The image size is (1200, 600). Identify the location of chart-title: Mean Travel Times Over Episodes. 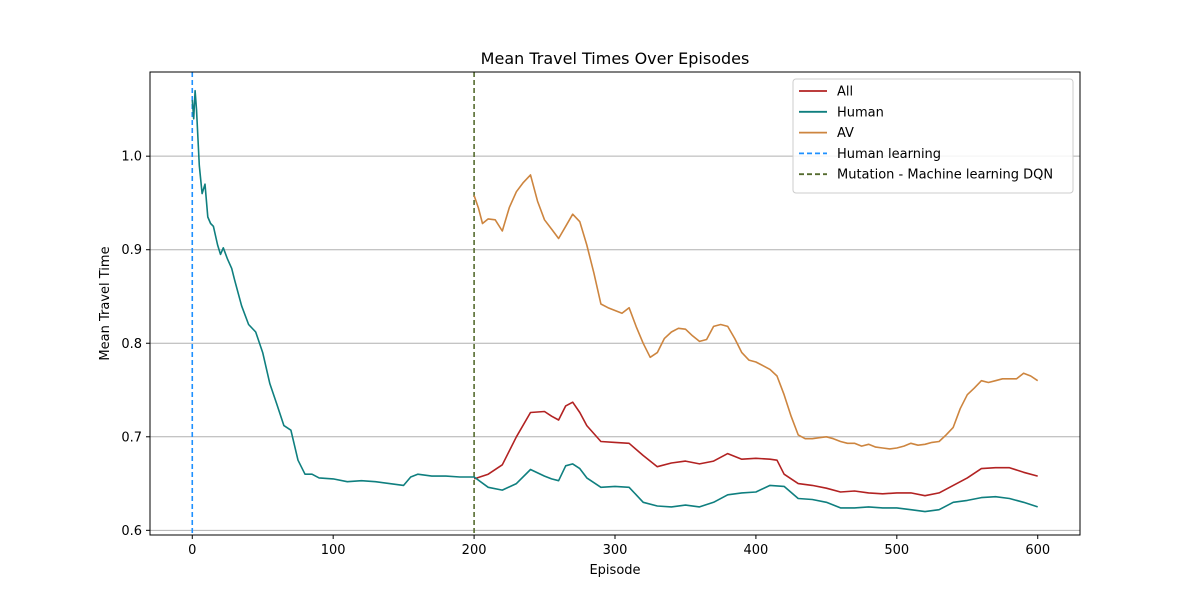
(615, 58).